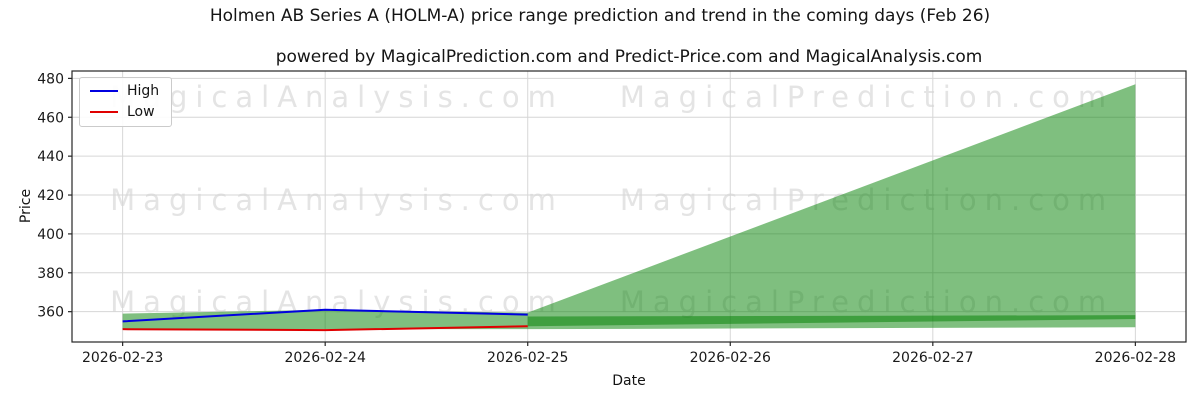 This screenshot has width=1200, height=400. Describe the element at coordinates (104, 112) in the screenshot. I see `low-line-swatch` at that location.